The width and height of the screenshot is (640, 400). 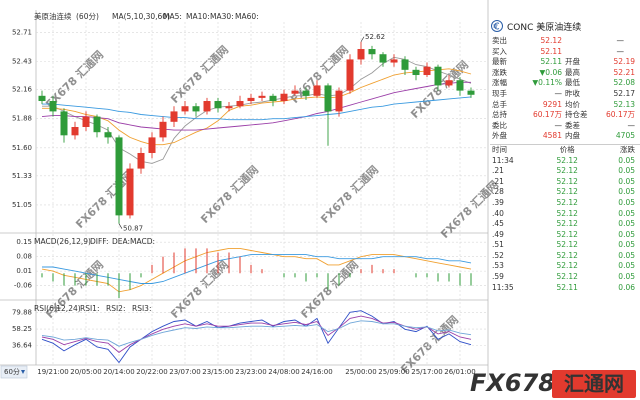 What do you see at coordinates (499, 62) in the screenshot?
I see `quote-label: 最新` at bounding box center [499, 62].